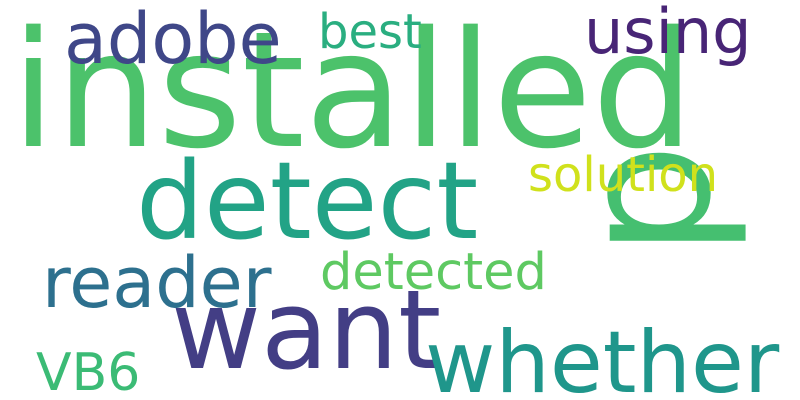 This screenshot has height=400, width=800. What do you see at coordinates (370, 32) in the screenshot?
I see `word-best: best` at bounding box center [370, 32].